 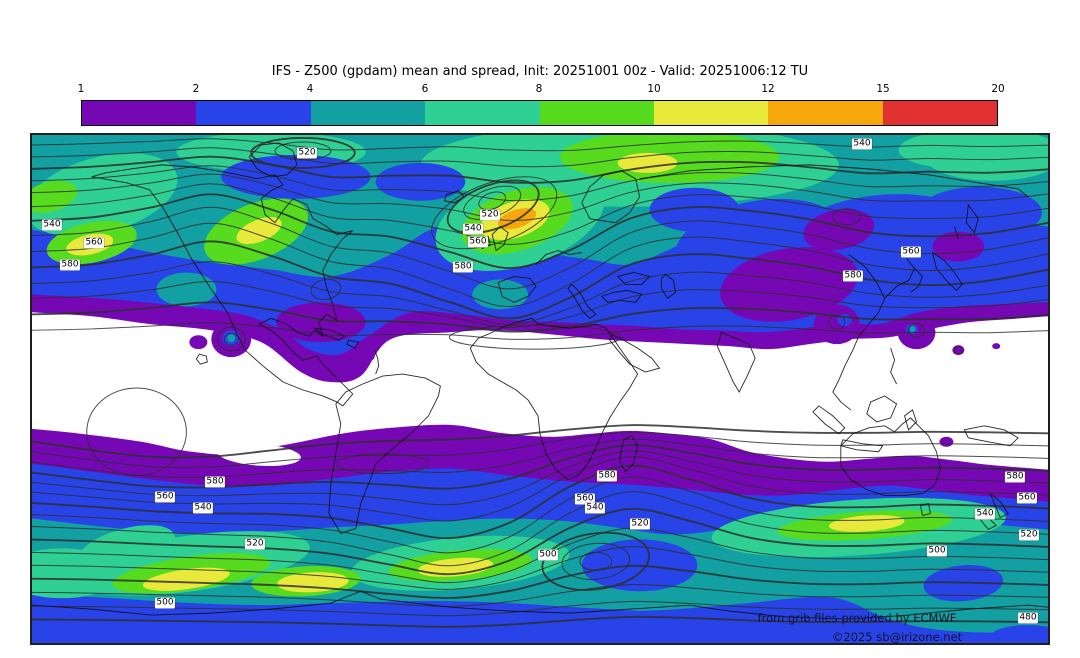 I want to click on colorbar-tick: 6, so click(x=425, y=89).